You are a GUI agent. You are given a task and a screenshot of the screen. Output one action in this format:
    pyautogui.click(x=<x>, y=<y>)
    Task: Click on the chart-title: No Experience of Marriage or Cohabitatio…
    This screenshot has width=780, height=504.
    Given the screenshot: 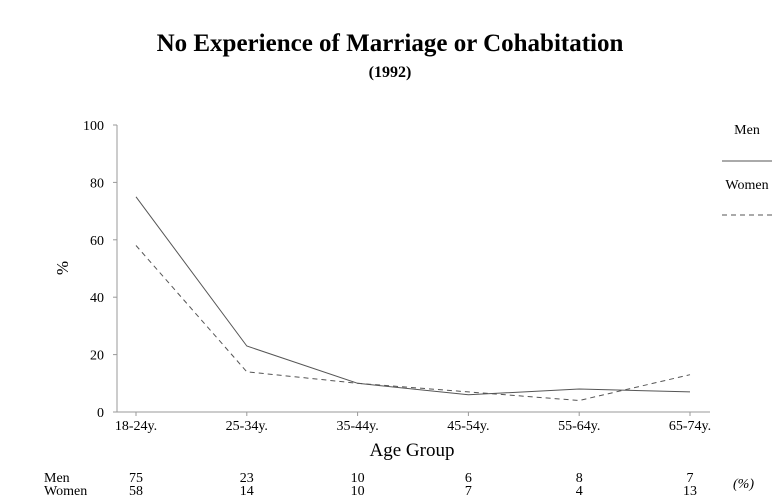 What is the action you would take?
    pyautogui.click(x=390, y=43)
    